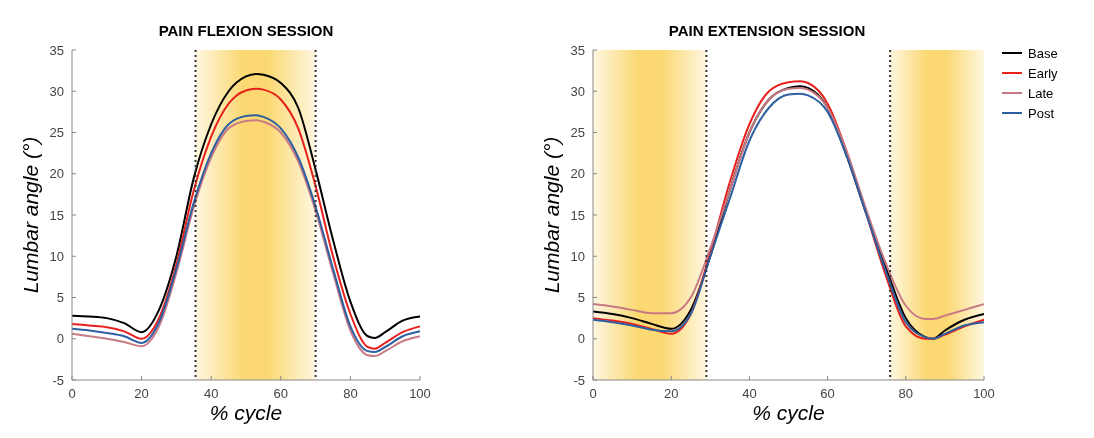 The height and width of the screenshot is (438, 1094). What do you see at coordinates (246, 30) in the screenshot?
I see `chart-title: PAIN FLEXION SESSION` at bounding box center [246, 30].